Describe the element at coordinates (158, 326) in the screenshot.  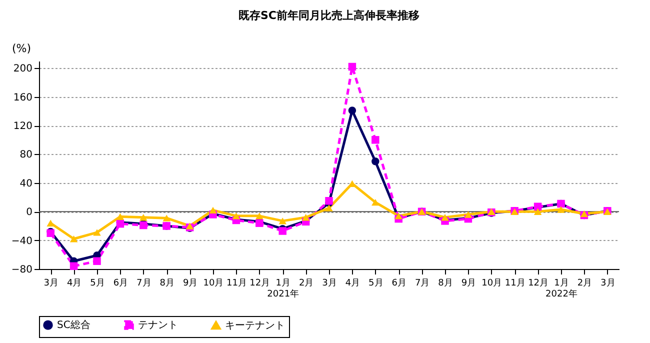
I see `legend-label: テナント` at that location.